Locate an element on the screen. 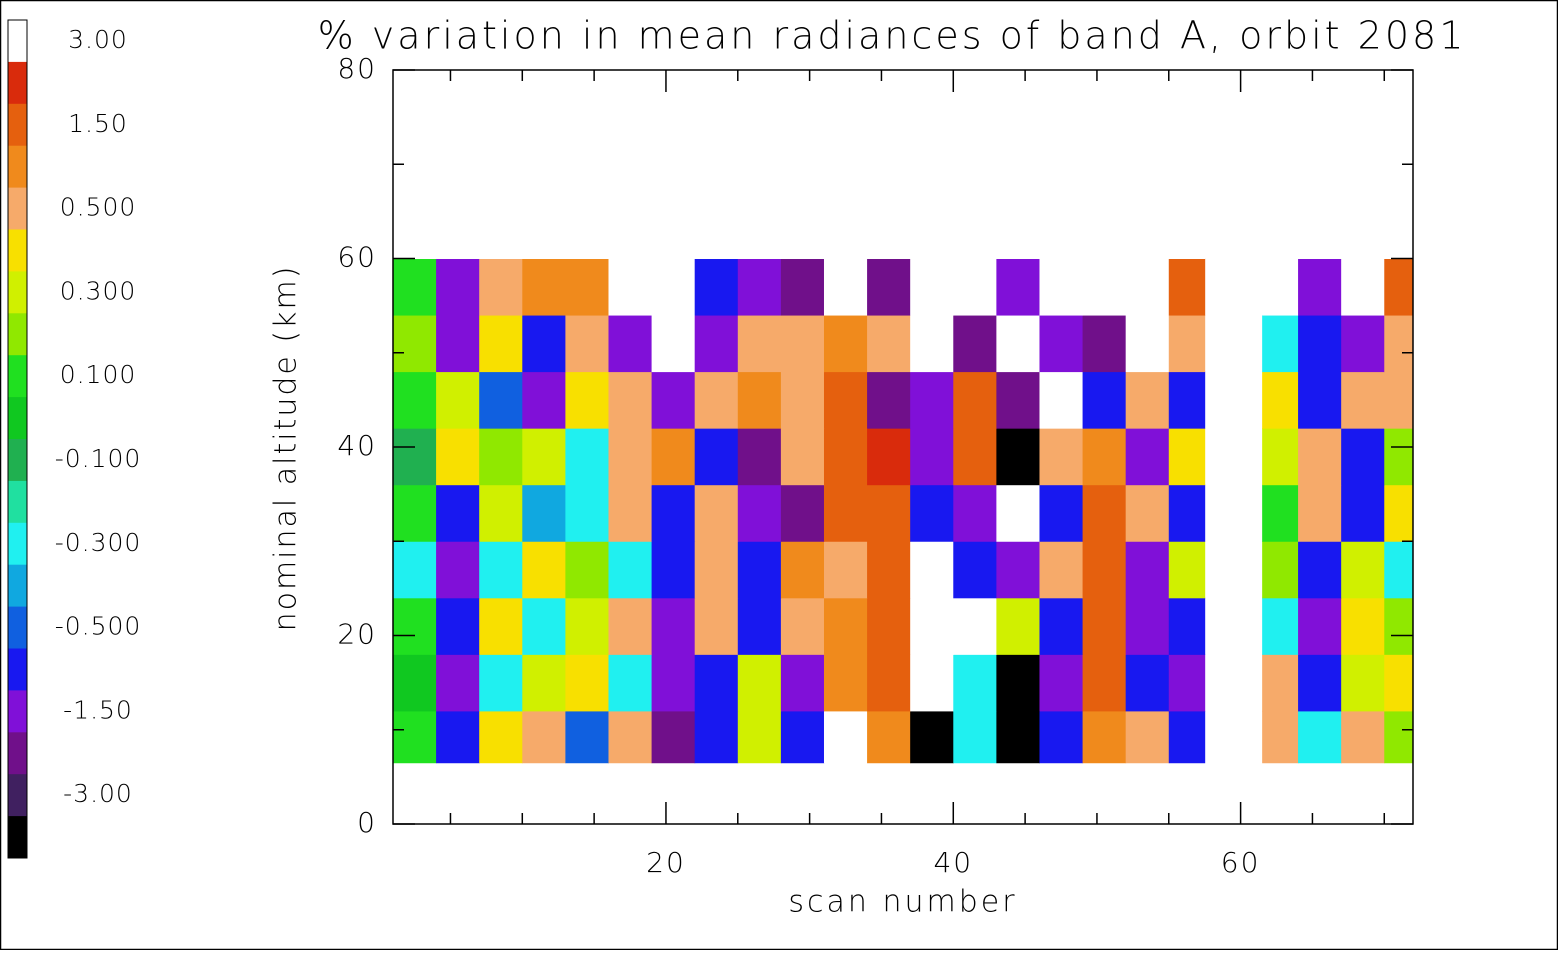  x-tick-label: 60 is located at coordinates (1241, 862).